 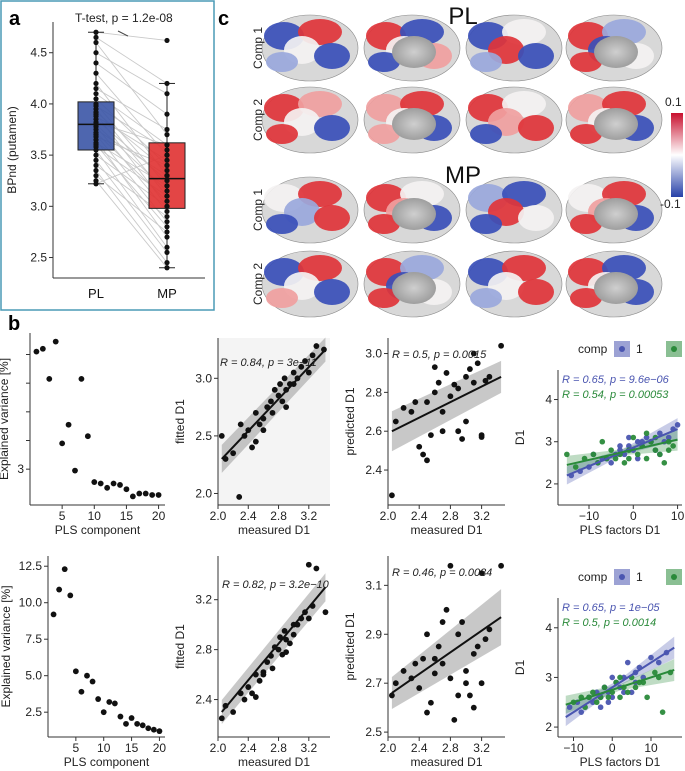 What do you see at coordinates (123, 33) in the screenshot?
I see `title-pointer` at bounding box center [123, 33].